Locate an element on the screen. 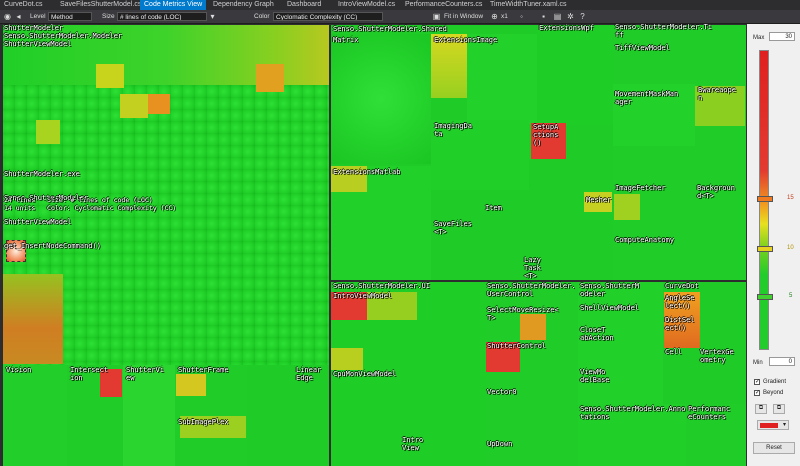 The image size is (800, 466). scale-handle-high is located at coordinates (765, 199).